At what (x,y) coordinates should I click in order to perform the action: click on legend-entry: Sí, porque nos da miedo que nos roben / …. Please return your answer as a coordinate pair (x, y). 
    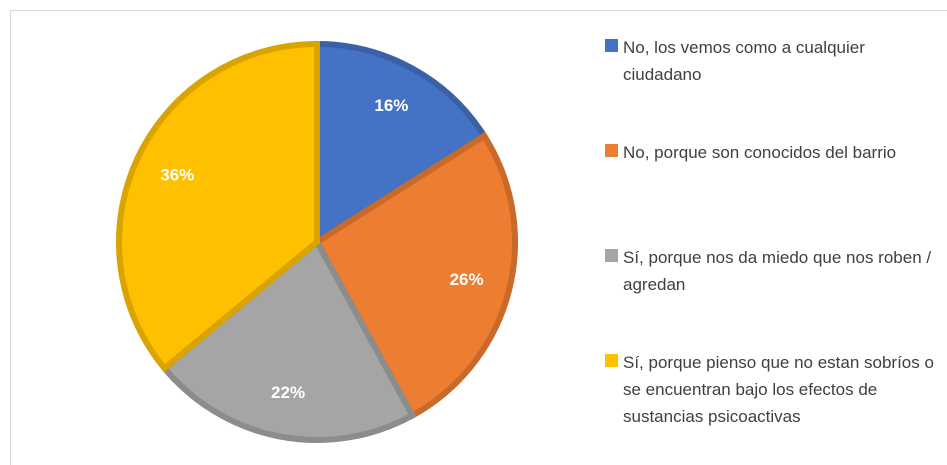
    Looking at the image, I should click on (770, 271).